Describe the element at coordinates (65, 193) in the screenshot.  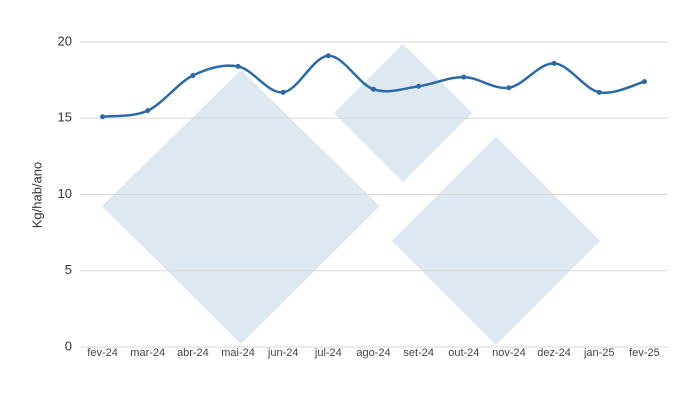
I see `y-tick-label: 10` at that location.